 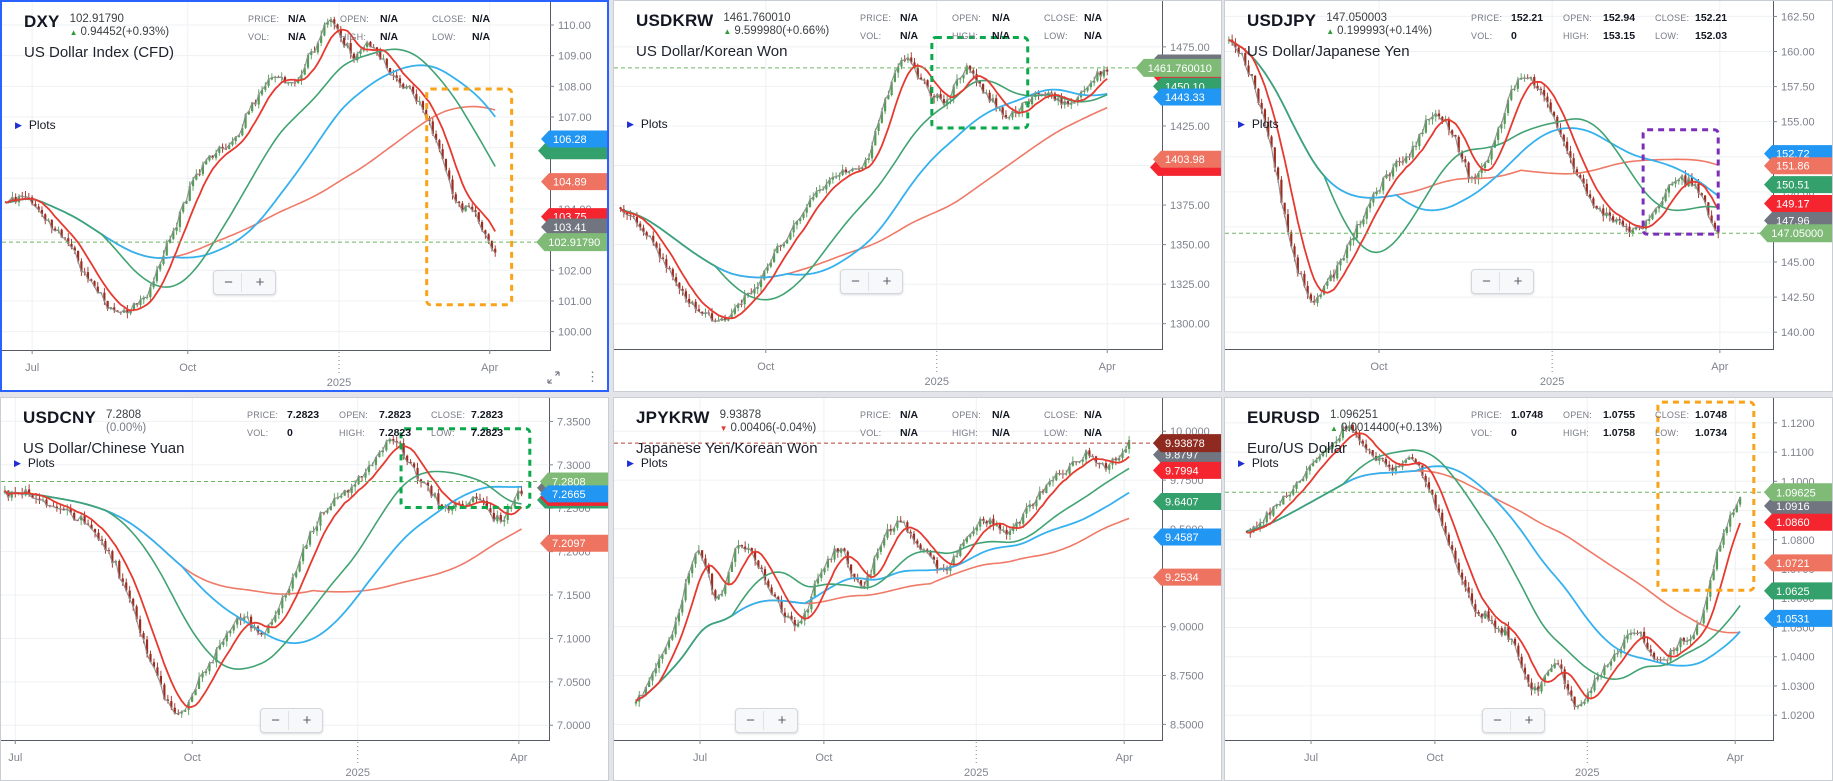 What do you see at coordinates (569, 544) in the screenshot?
I see `price-badge-label: 7.2097` at bounding box center [569, 544].